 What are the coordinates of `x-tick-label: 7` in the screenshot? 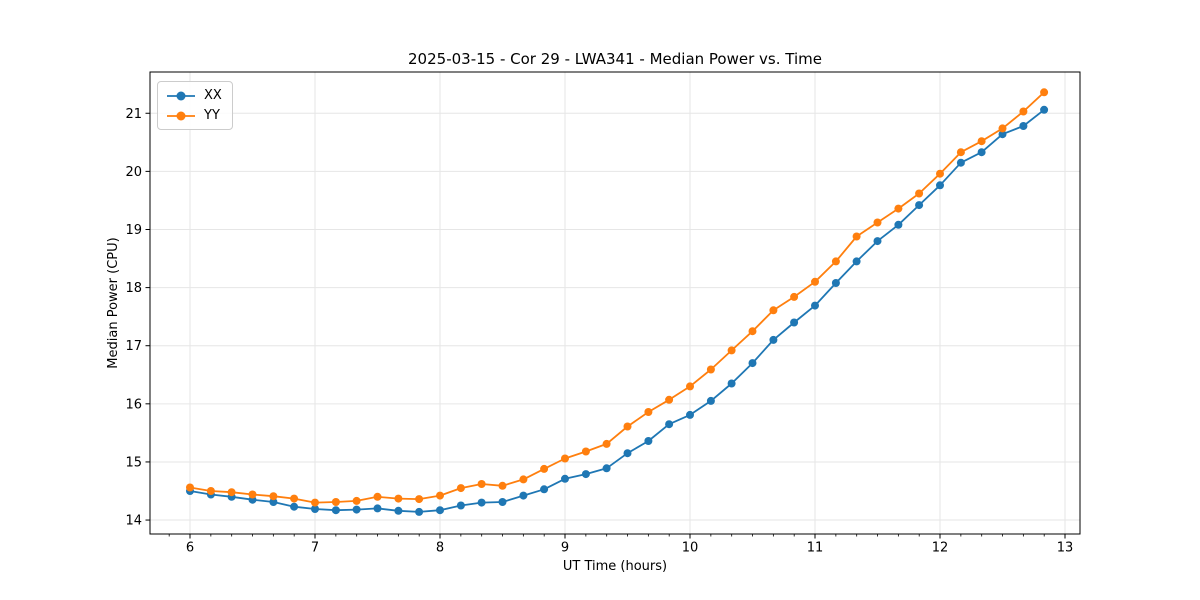 It's located at (315, 548).